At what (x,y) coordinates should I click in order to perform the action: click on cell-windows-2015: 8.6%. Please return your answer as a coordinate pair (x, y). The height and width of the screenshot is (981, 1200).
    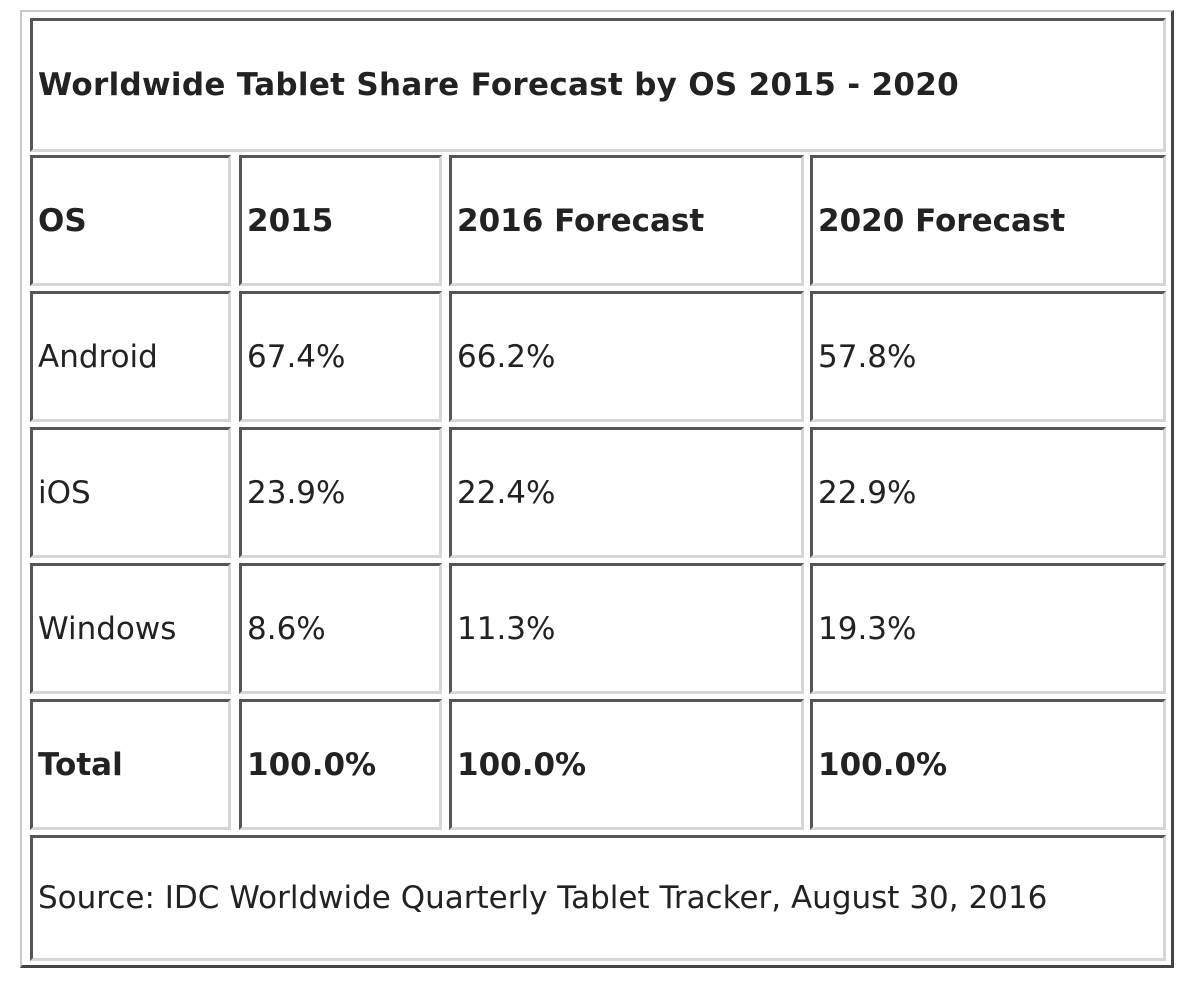
    Looking at the image, I should click on (340, 628).